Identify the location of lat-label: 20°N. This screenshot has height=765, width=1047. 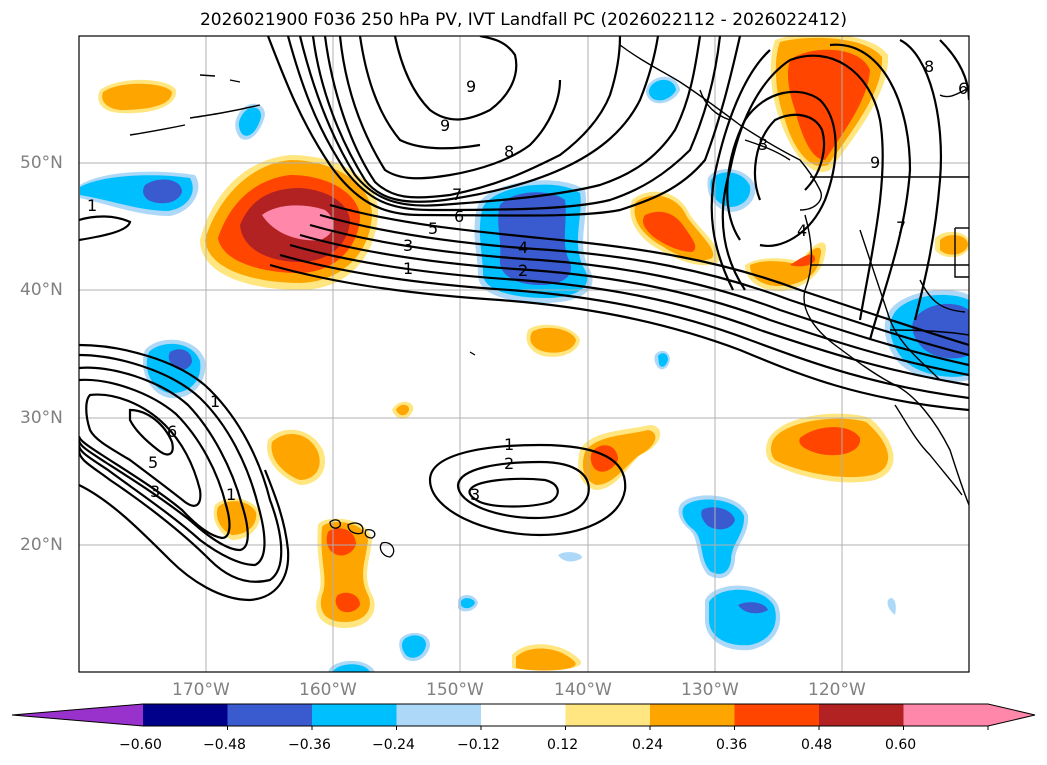
(41, 545).